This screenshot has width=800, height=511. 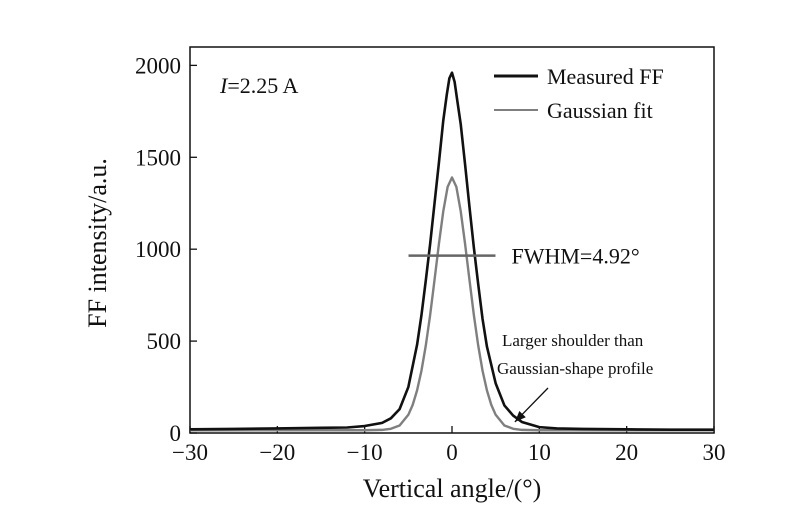 I want to click on y-axis: 0 500 1000 1500 2000, so click(x=166, y=249).